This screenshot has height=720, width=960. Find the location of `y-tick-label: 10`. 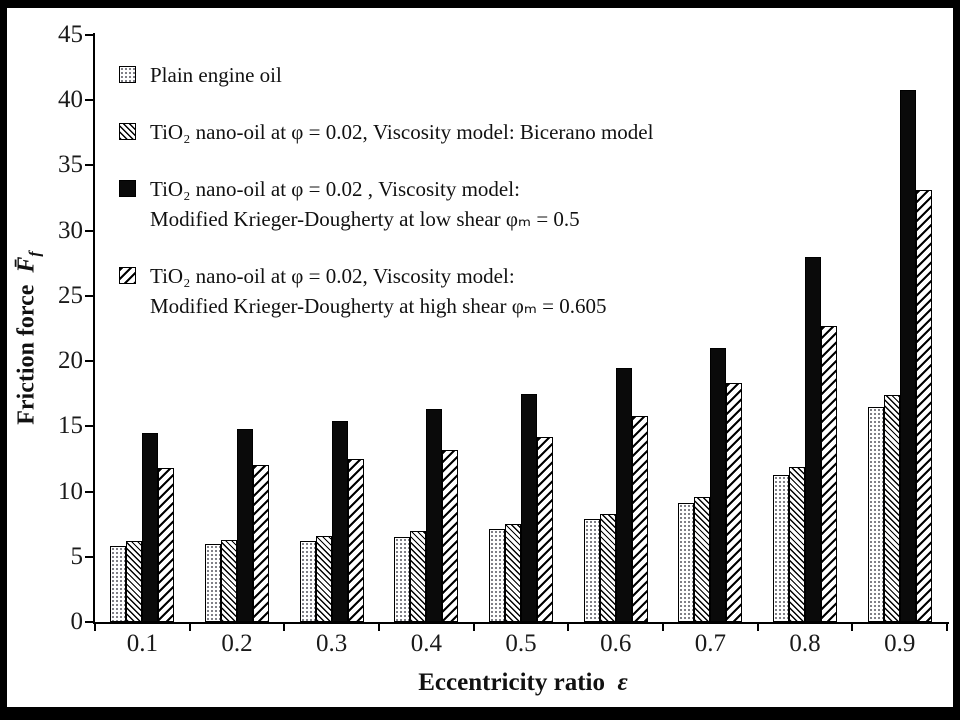

y-tick-label: 10 is located at coordinates (70, 491).